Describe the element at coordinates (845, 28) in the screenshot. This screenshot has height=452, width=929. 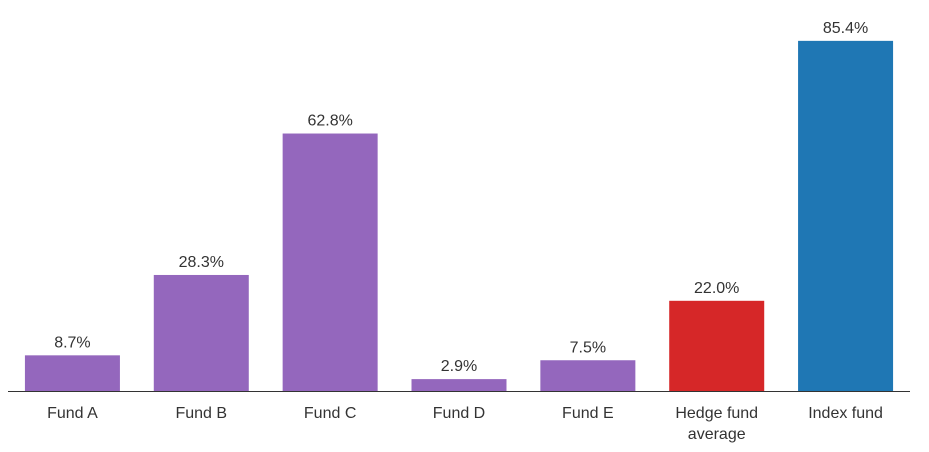
I see `data-label-index-fund: 85.4%` at that location.